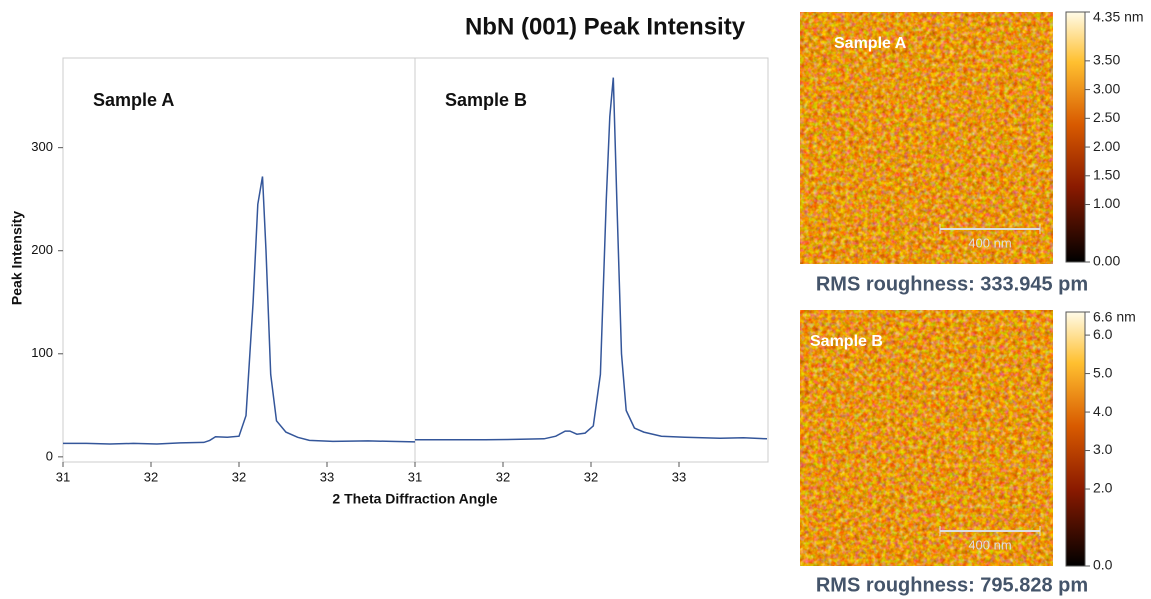  What do you see at coordinates (1106, 117) in the screenshot?
I see `colorbar-tick-label: 2.50` at bounding box center [1106, 117].